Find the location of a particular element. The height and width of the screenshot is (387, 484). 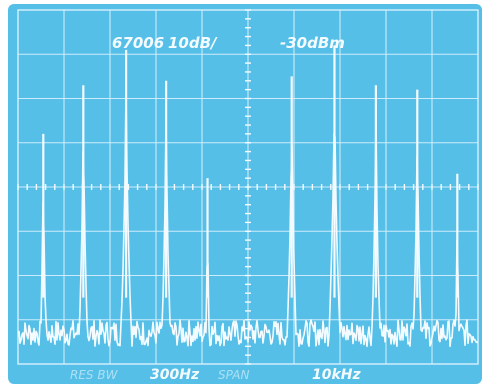

readout-id: 67006 is located at coordinates (138, 43).